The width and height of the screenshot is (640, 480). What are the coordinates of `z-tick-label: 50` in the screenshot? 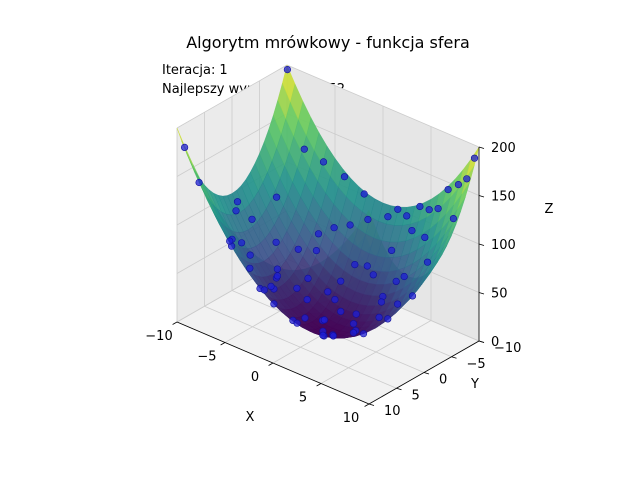 It's located at (499, 294).